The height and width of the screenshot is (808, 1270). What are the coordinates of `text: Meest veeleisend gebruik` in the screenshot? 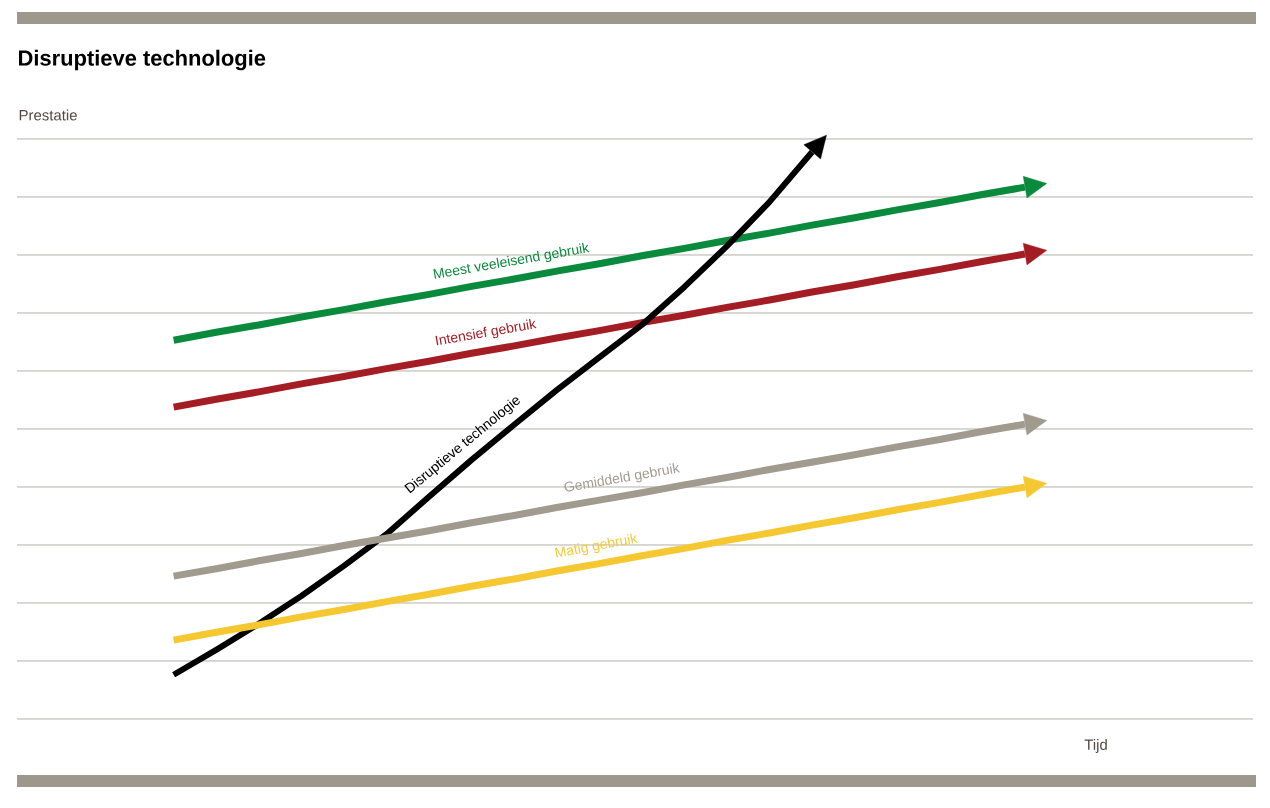 It's located at (511, 260).